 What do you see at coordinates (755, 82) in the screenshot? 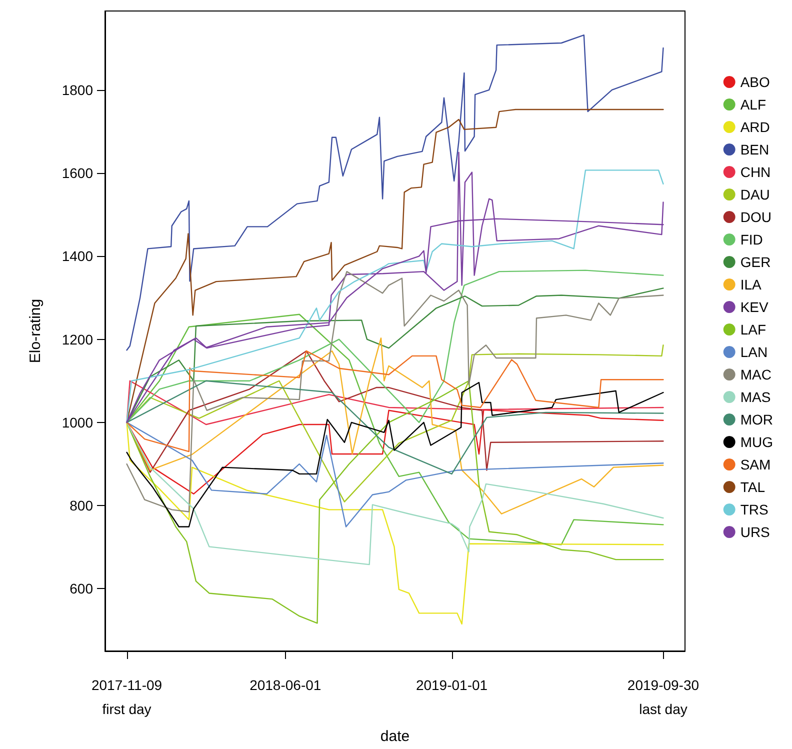
I see `legend-label: ABO` at bounding box center [755, 82].